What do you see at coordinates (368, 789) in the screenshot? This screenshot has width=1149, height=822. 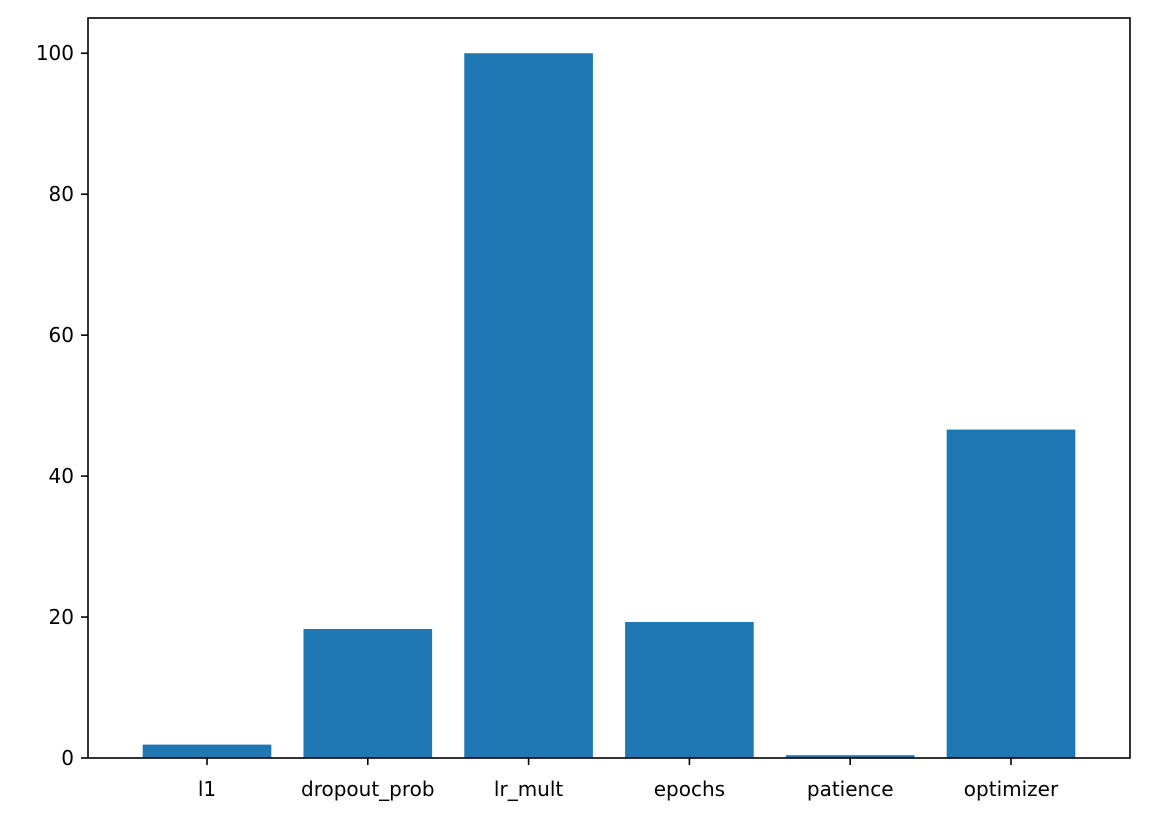 I see `x-tick-label: dropout_prob` at bounding box center [368, 789].